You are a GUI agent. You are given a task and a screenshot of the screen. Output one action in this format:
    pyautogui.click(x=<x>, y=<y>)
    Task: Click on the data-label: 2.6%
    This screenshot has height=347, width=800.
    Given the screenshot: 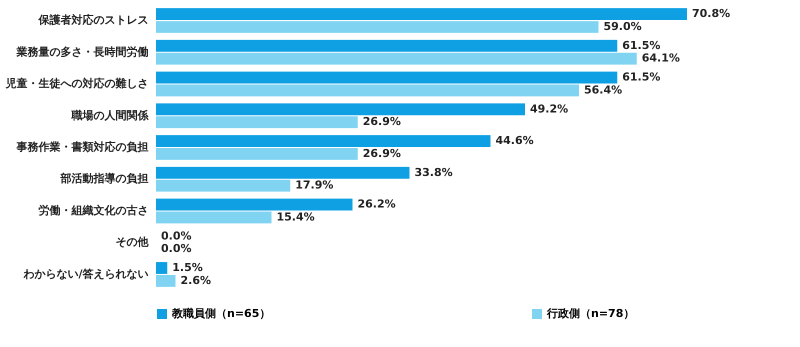 What is the action you would take?
    pyautogui.click(x=196, y=280)
    